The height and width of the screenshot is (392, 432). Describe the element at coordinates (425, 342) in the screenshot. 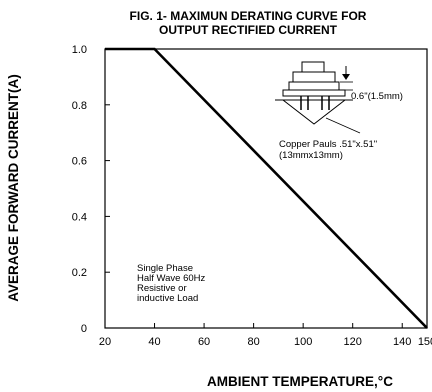

I see `x-tick-label: 150` at that location.